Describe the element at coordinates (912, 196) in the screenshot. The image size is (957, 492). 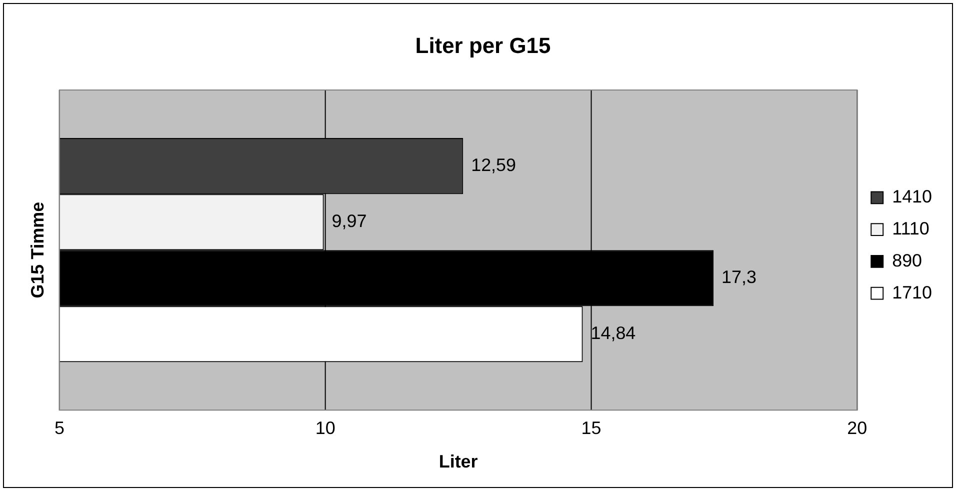
I see `legend-label: 1410` at that location.